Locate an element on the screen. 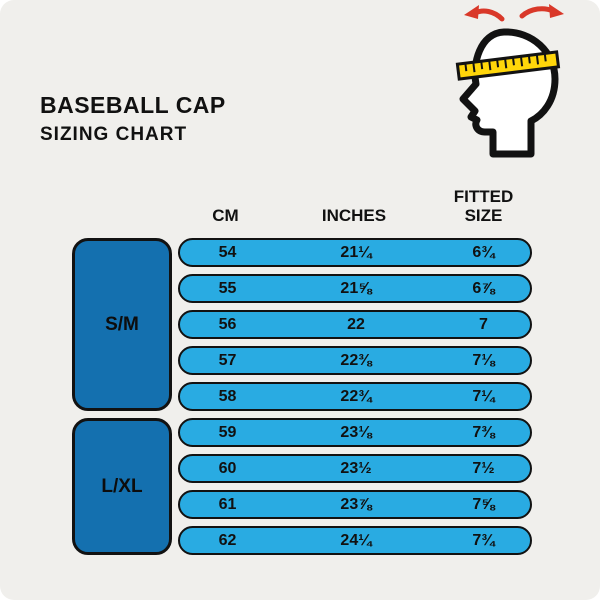 The width and height of the screenshot is (600, 600). cell-inches: 24¼ is located at coordinates (356, 540).